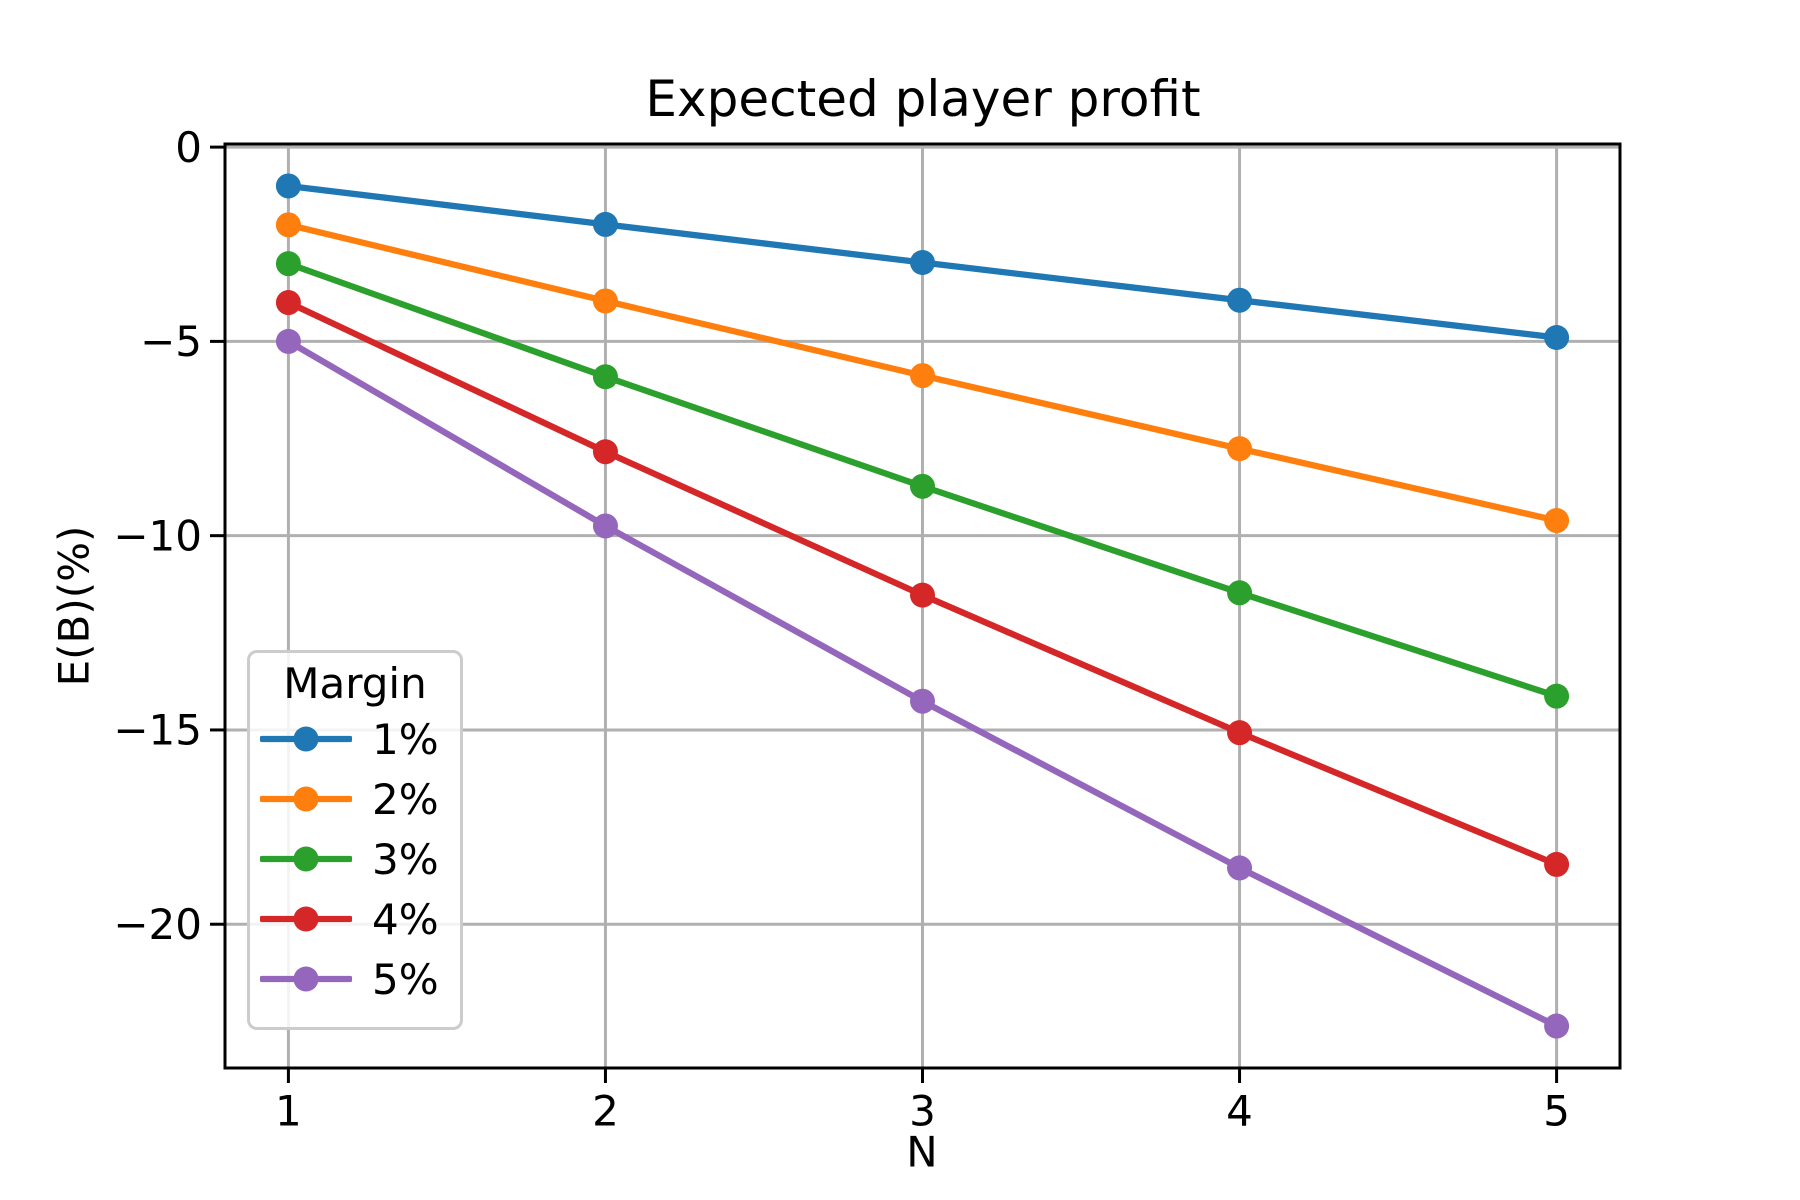 The width and height of the screenshot is (1800, 1200). I want to click on legend-item: 1%, so click(355, 739).